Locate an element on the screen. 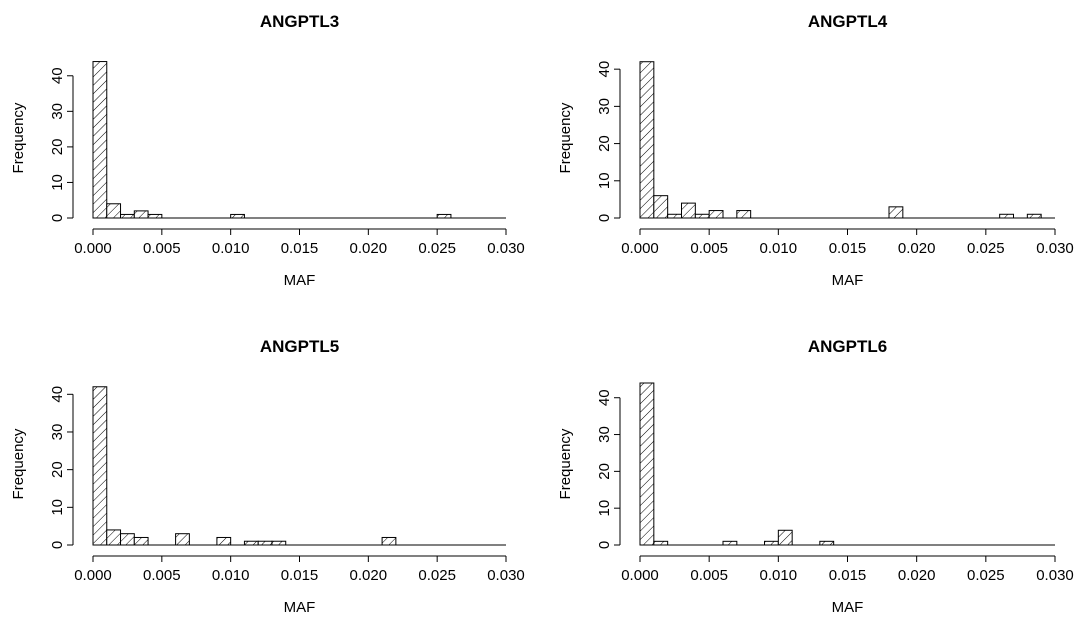 The width and height of the screenshot is (1080, 621). chart-title: ANGPTL3 is located at coordinates (299, 21).